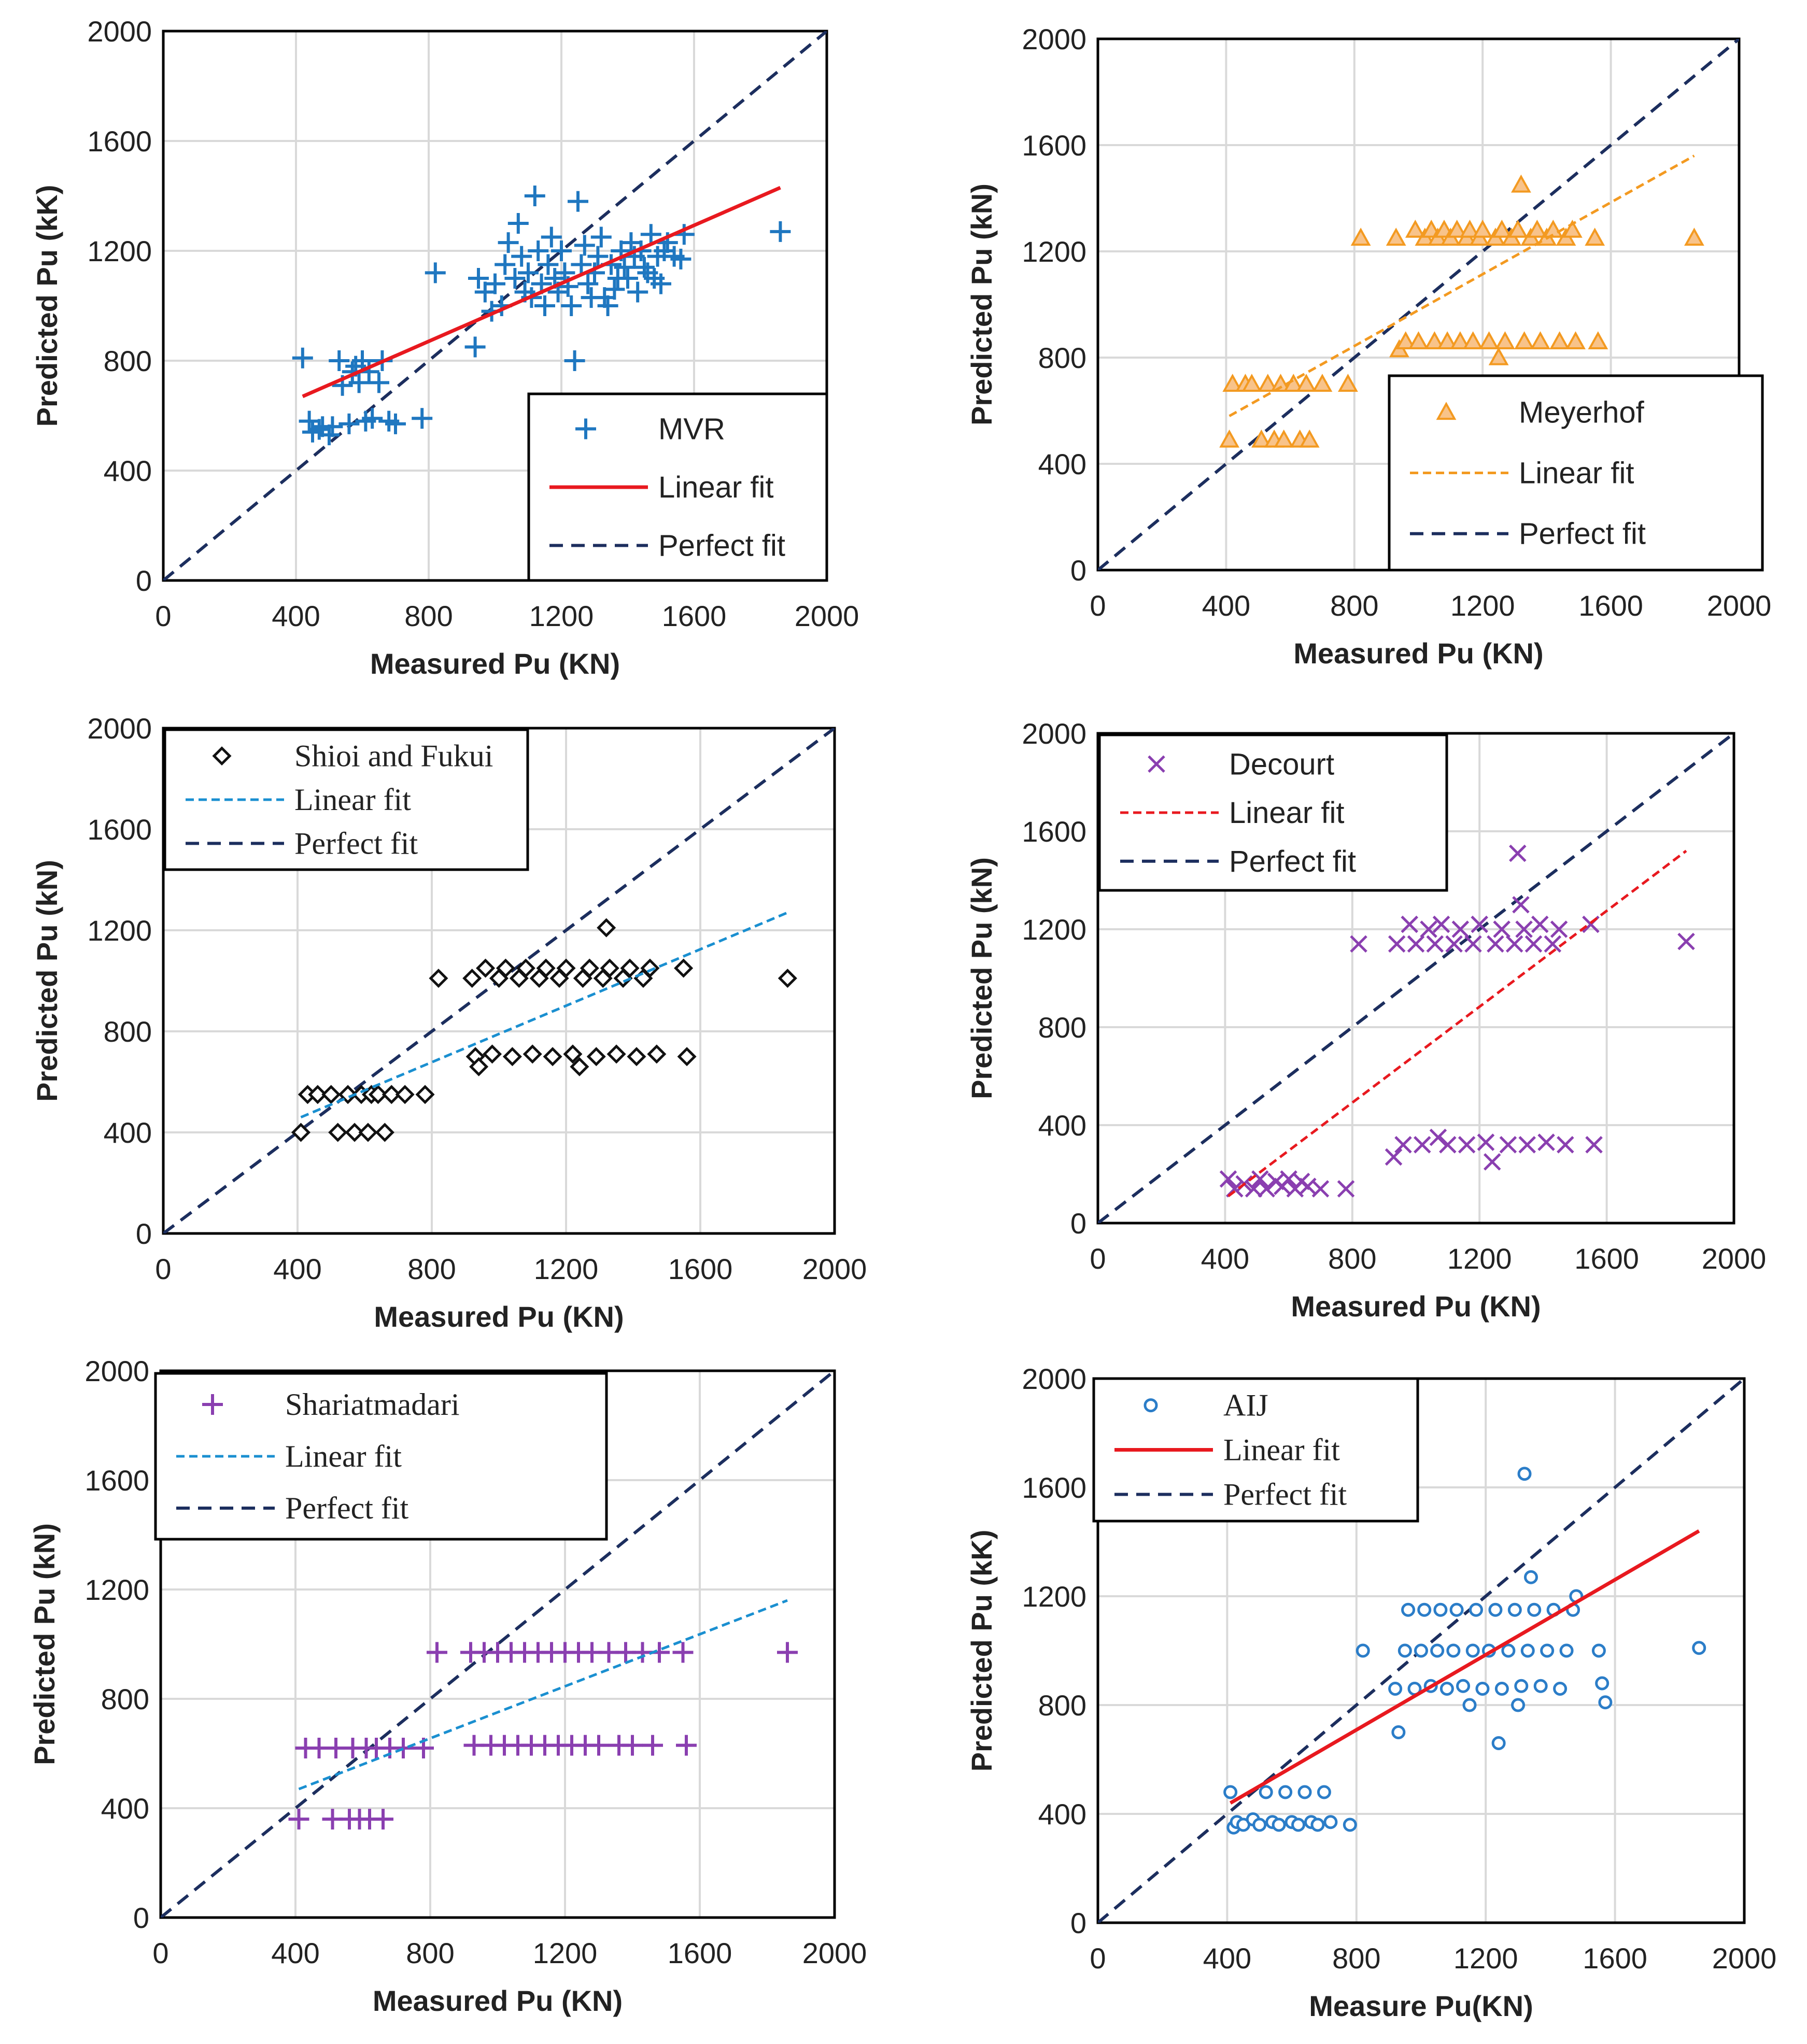  I want to click on y-tick-label: 1200, so click(1054, 1596).